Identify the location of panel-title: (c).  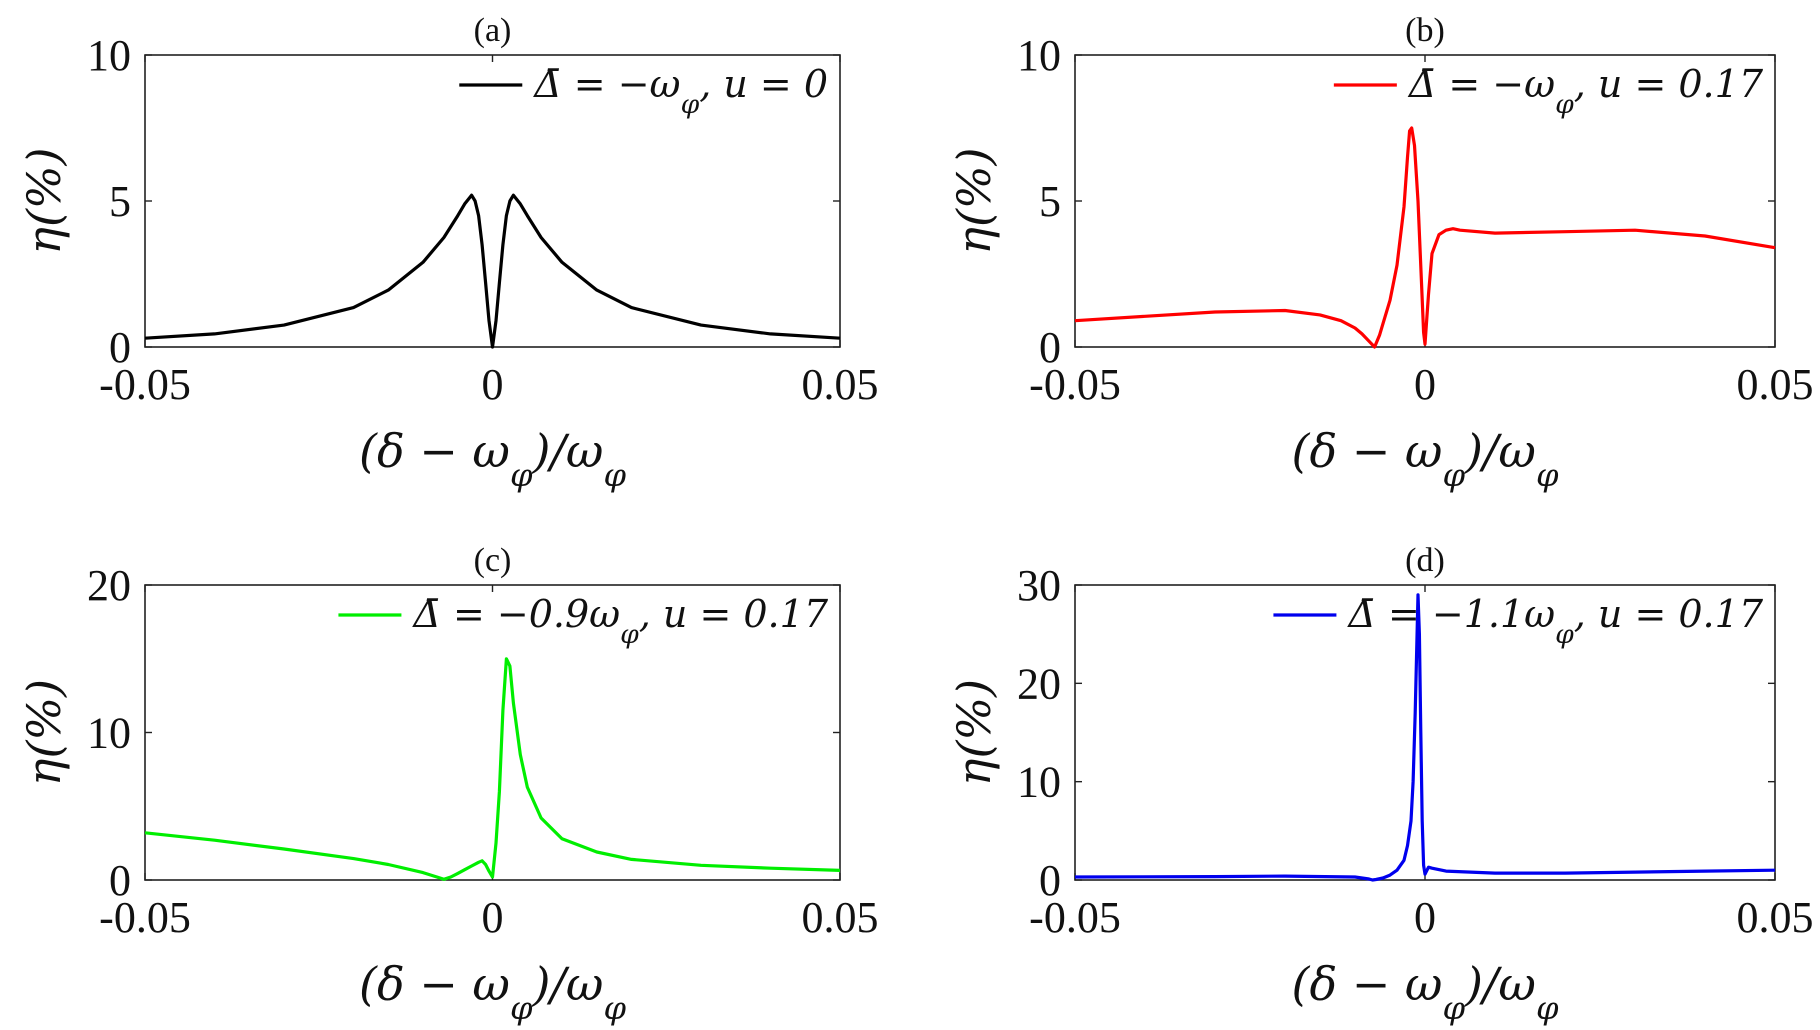
(493, 560).